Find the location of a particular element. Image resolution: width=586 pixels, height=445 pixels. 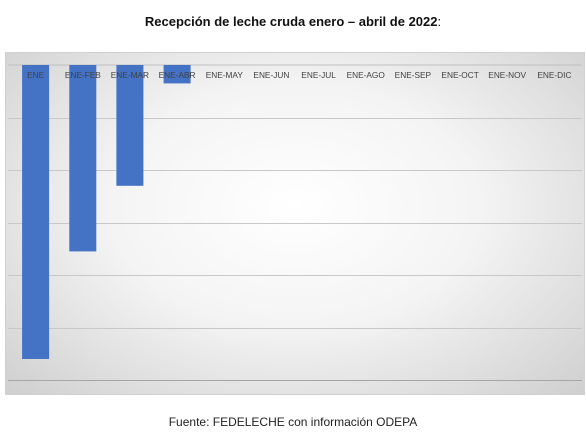

category-label-ene-sep: ENE-SEP is located at coordinates (413, 75).